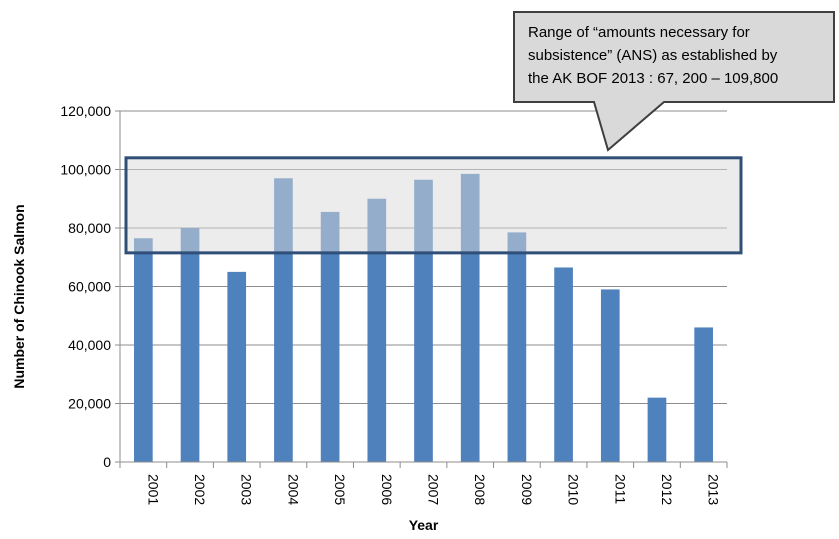  What do you see at coordinates (620, 489) in the screenshot?
I see `x-tick-label: 2011` at bounding box center [620, 489].